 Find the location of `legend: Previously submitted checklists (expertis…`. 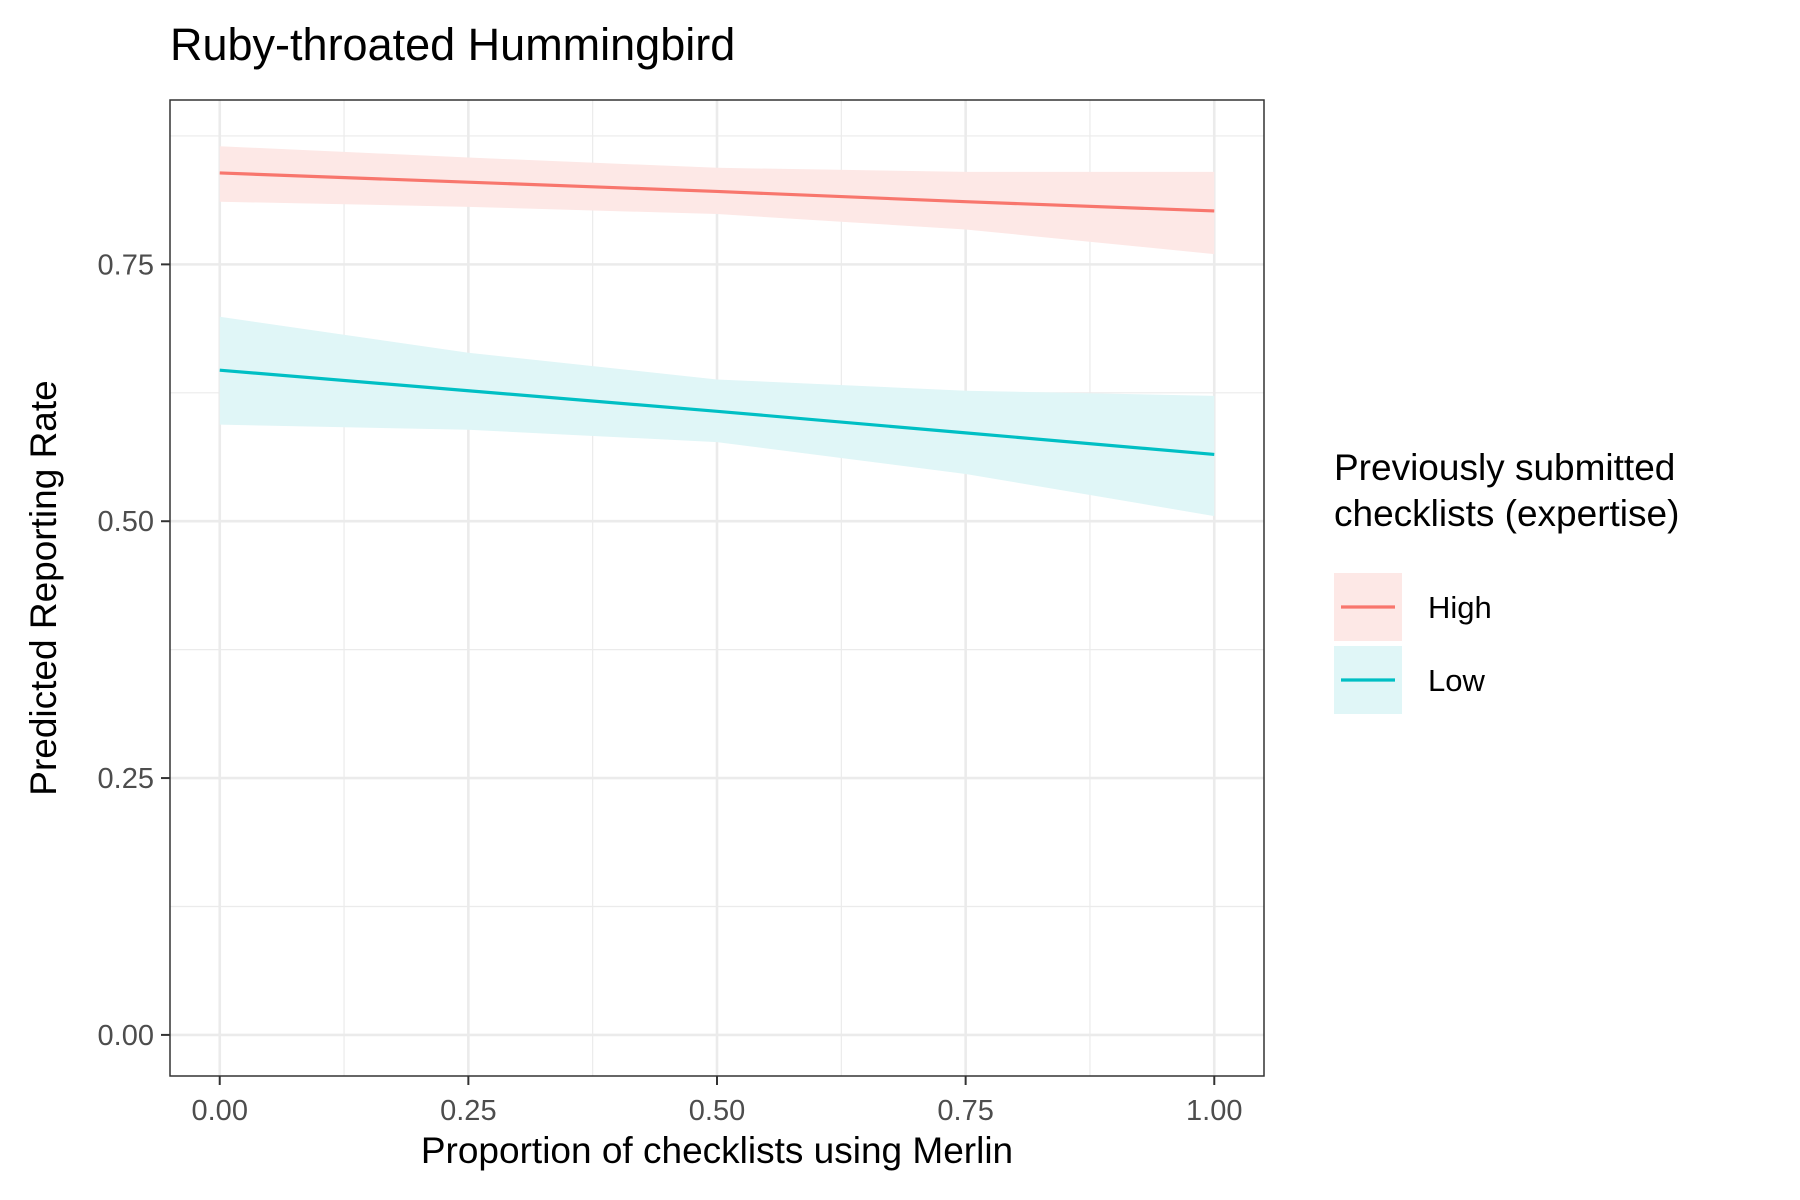

legend: Previously submitted checklists (expertis… is located at coordinates (1506, 580).